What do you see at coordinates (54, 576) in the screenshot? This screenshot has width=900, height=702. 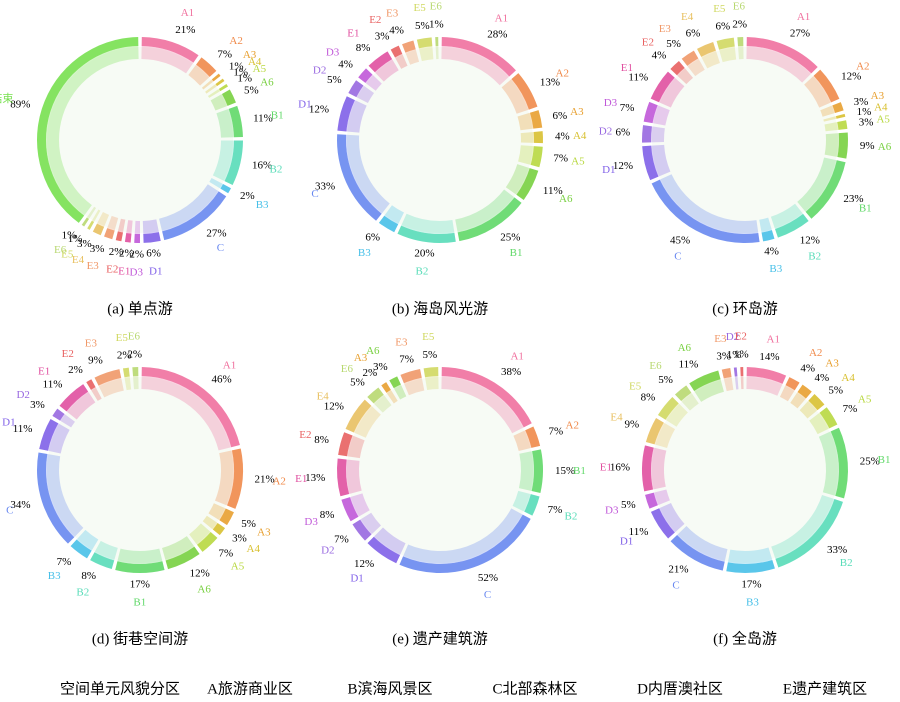 I see `segment-label: B3` at bounding box center [54, 576].